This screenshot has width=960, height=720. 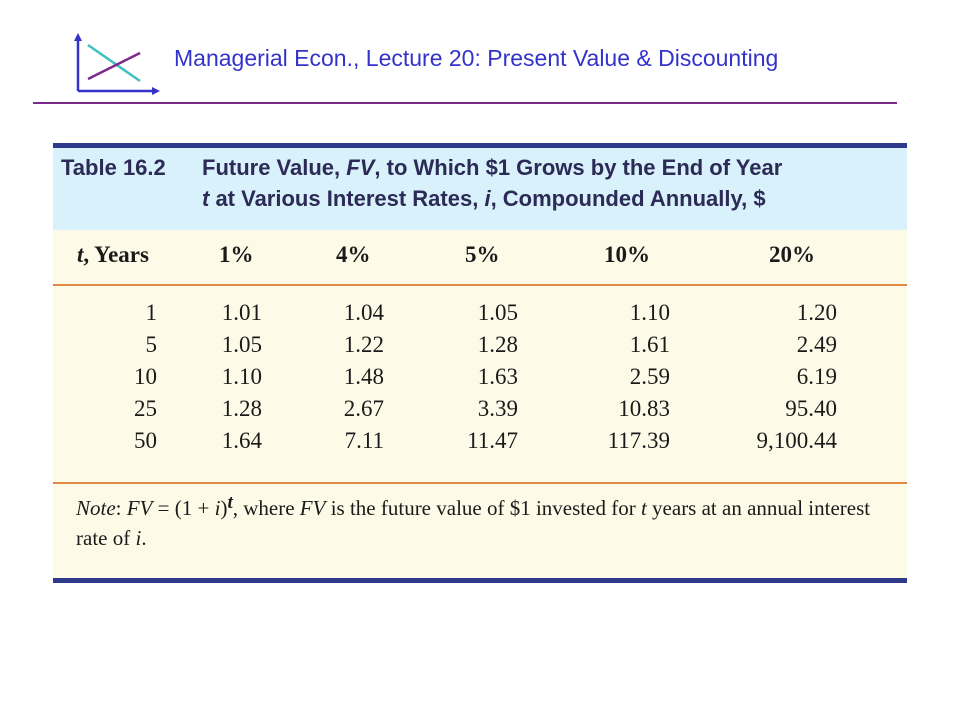 What do you see at coordinates (151, 344) in the screenshot?
I see `year-cell: 5` at bounding box center [151, 344].